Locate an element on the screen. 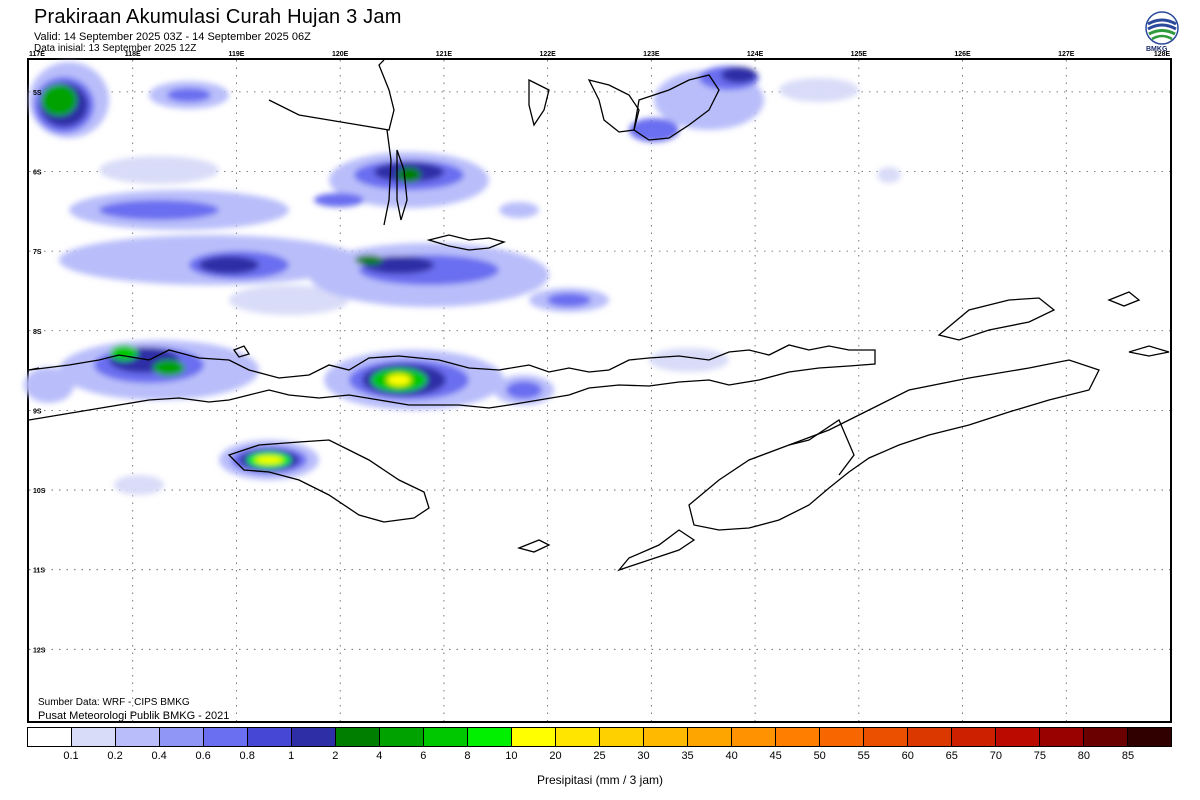 Image resolution: width=1200 pixels, height=800 pixels. legend-tick-label: 70 is located at coordinates (995, 756).